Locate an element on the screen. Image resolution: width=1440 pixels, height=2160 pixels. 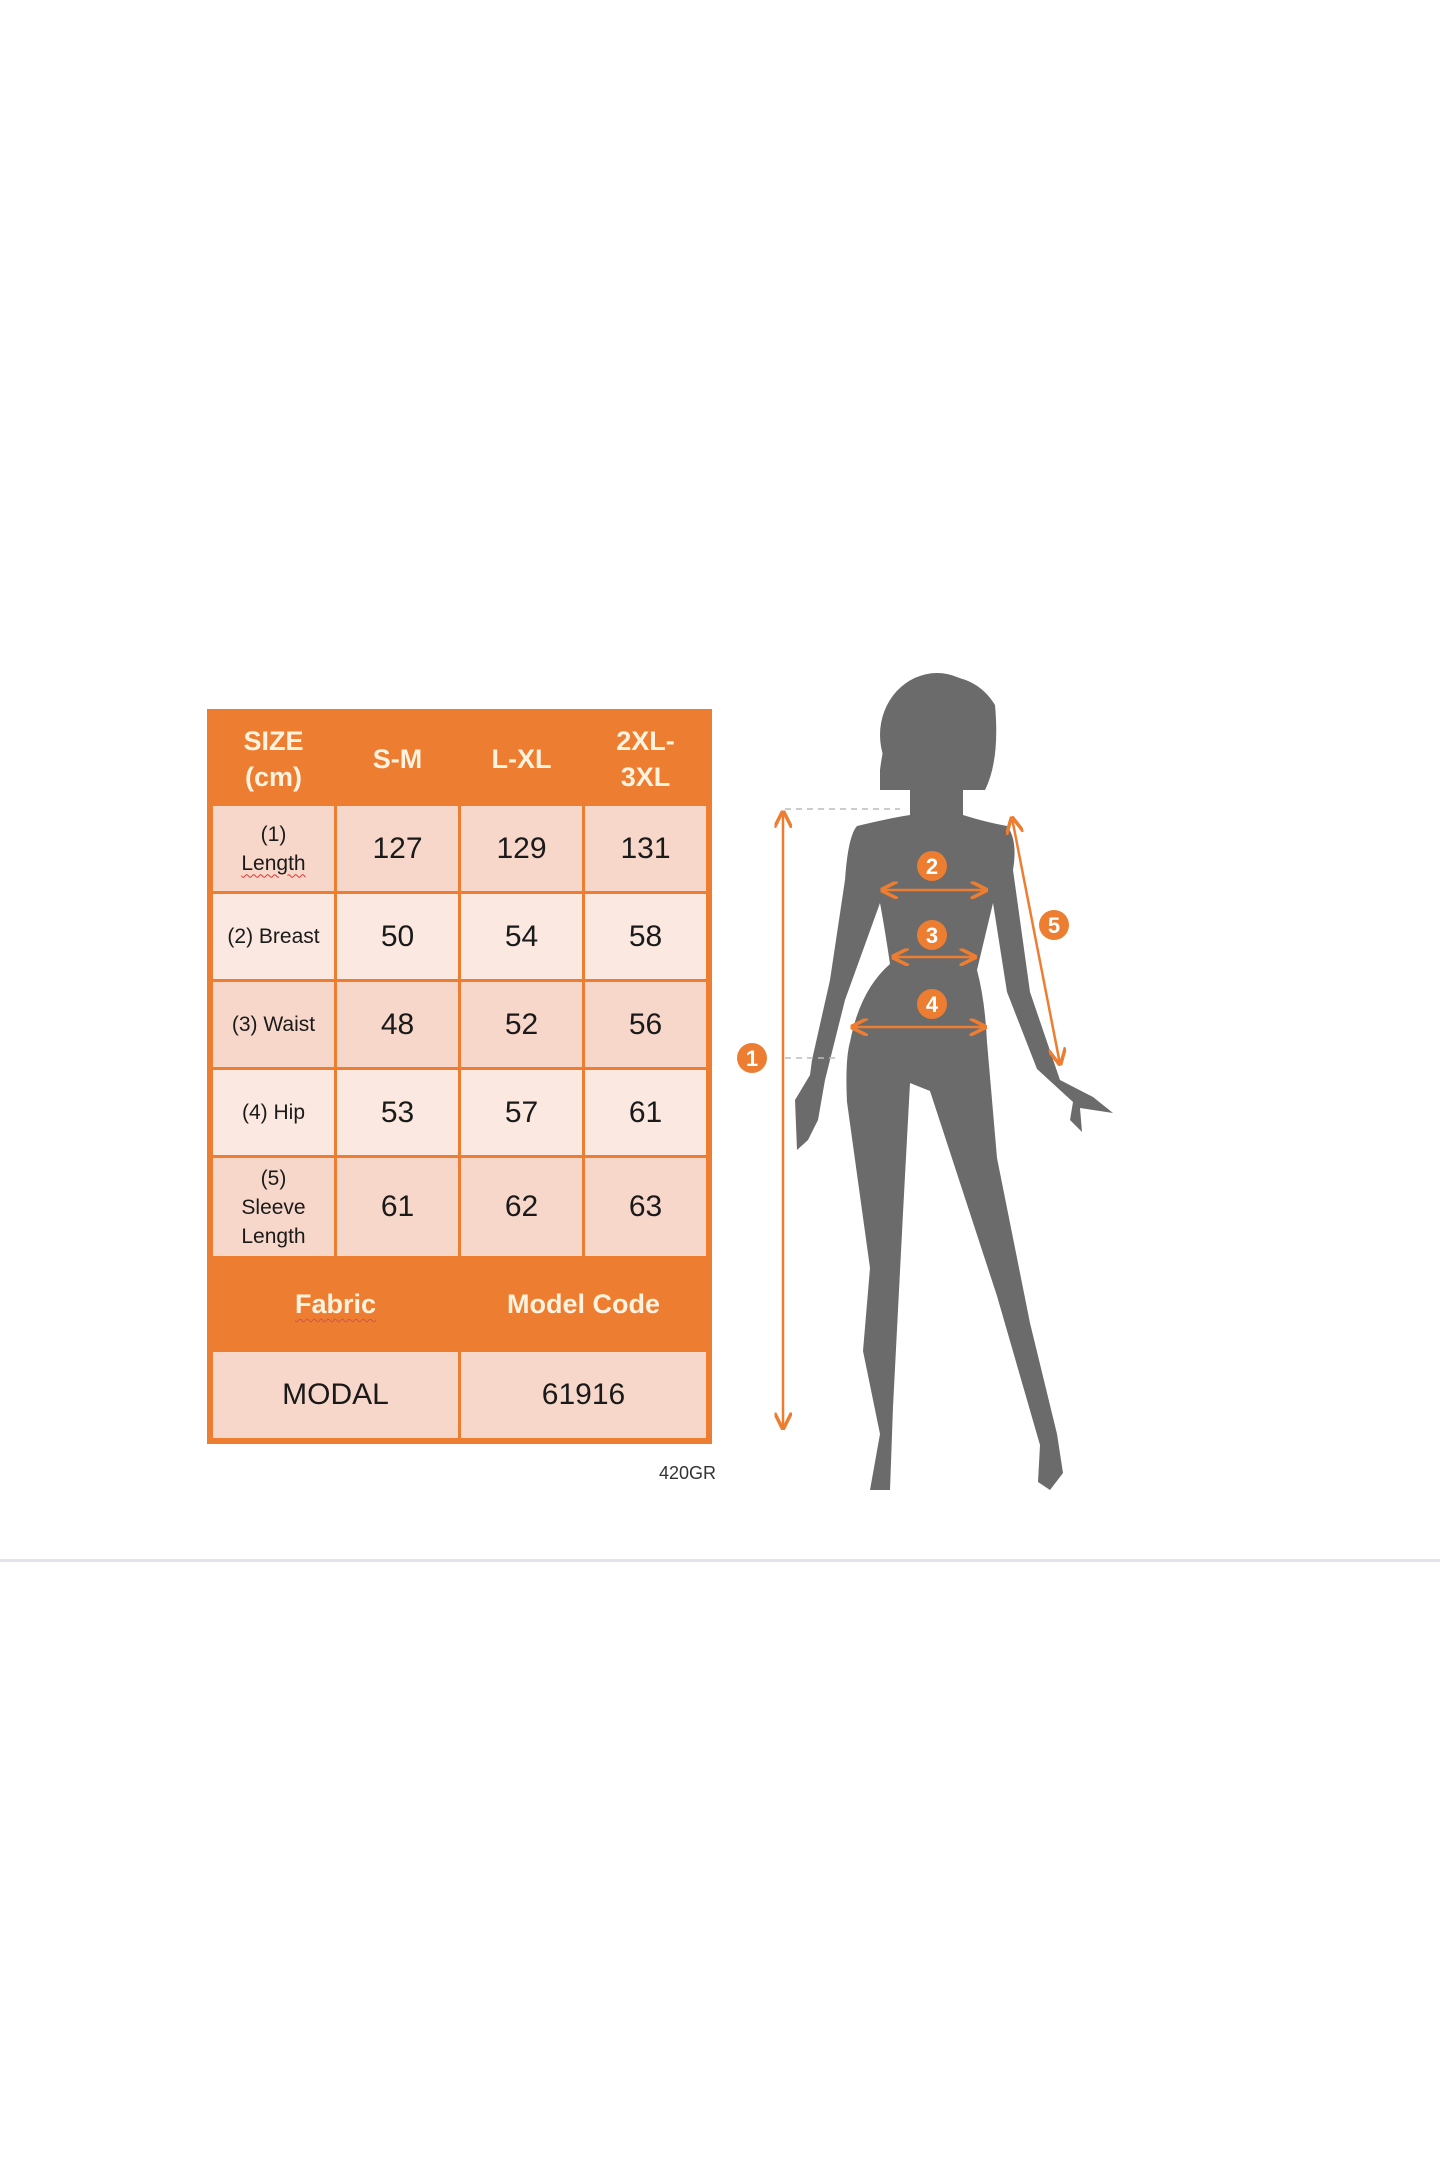
table-row-hip: (4) Hip 53 57 61 is located at coordinates (459, 1112).